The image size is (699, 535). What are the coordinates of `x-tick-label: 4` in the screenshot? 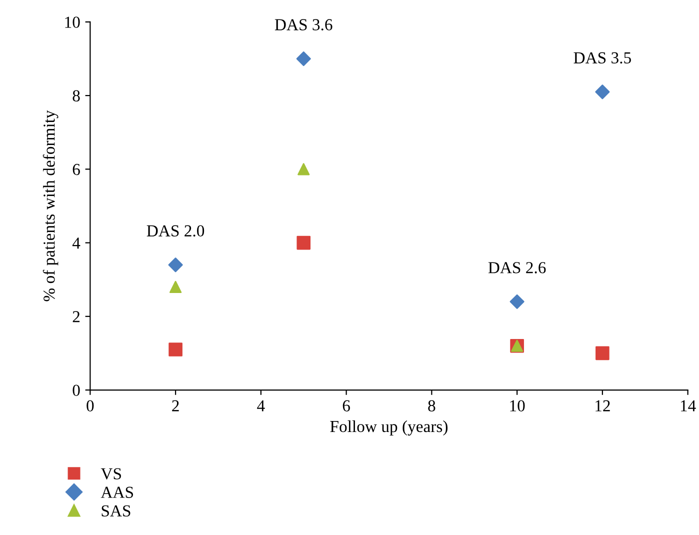 It's located at (261, 406).